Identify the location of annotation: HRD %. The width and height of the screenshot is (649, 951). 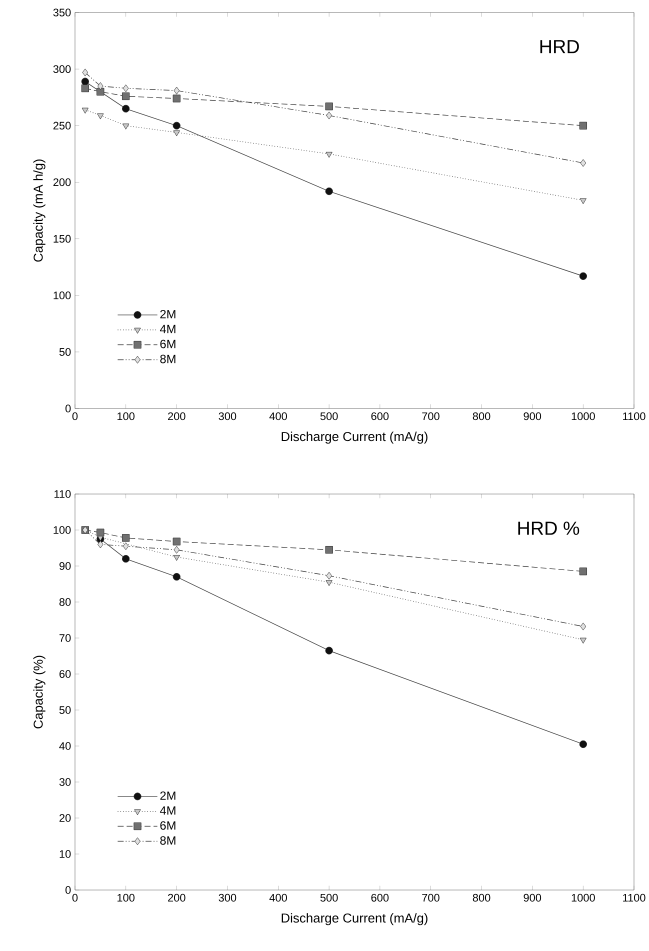
(548, 528).